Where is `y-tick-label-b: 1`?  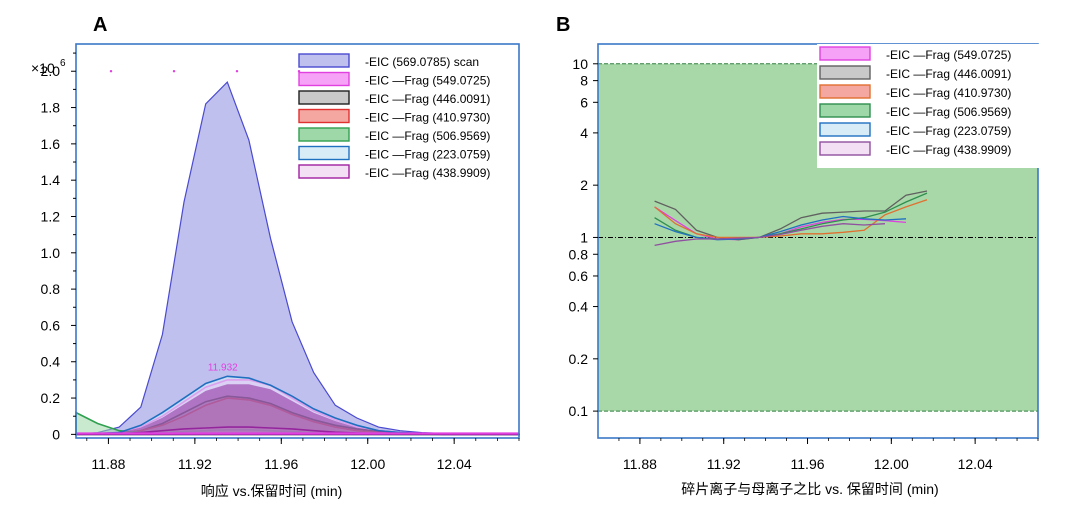 y-tick-label-b: 1 is located at coordinates (584, 237).